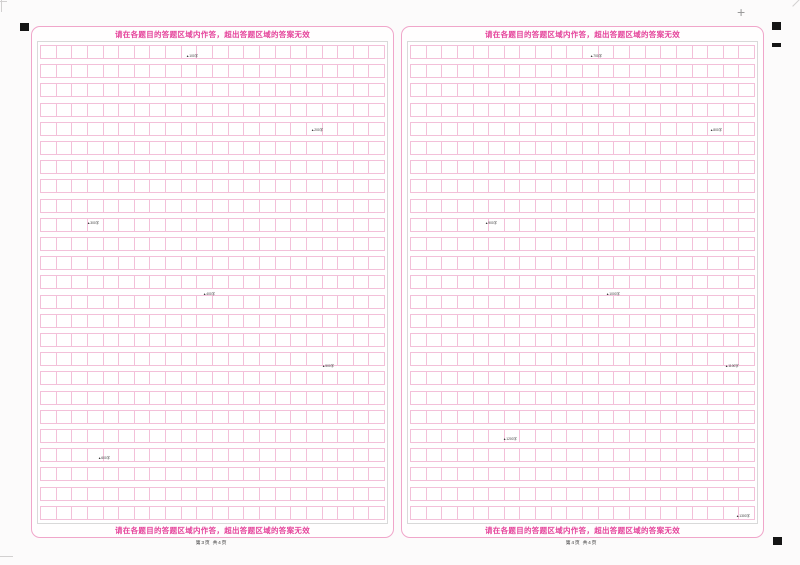  What do you see at coordinates (582, 34) in the screenshot?
I see `answer-area-notice-top: 请在各题目的答题区域内作答，超出答题区域的答案无效` at bounding box center [582, 34].